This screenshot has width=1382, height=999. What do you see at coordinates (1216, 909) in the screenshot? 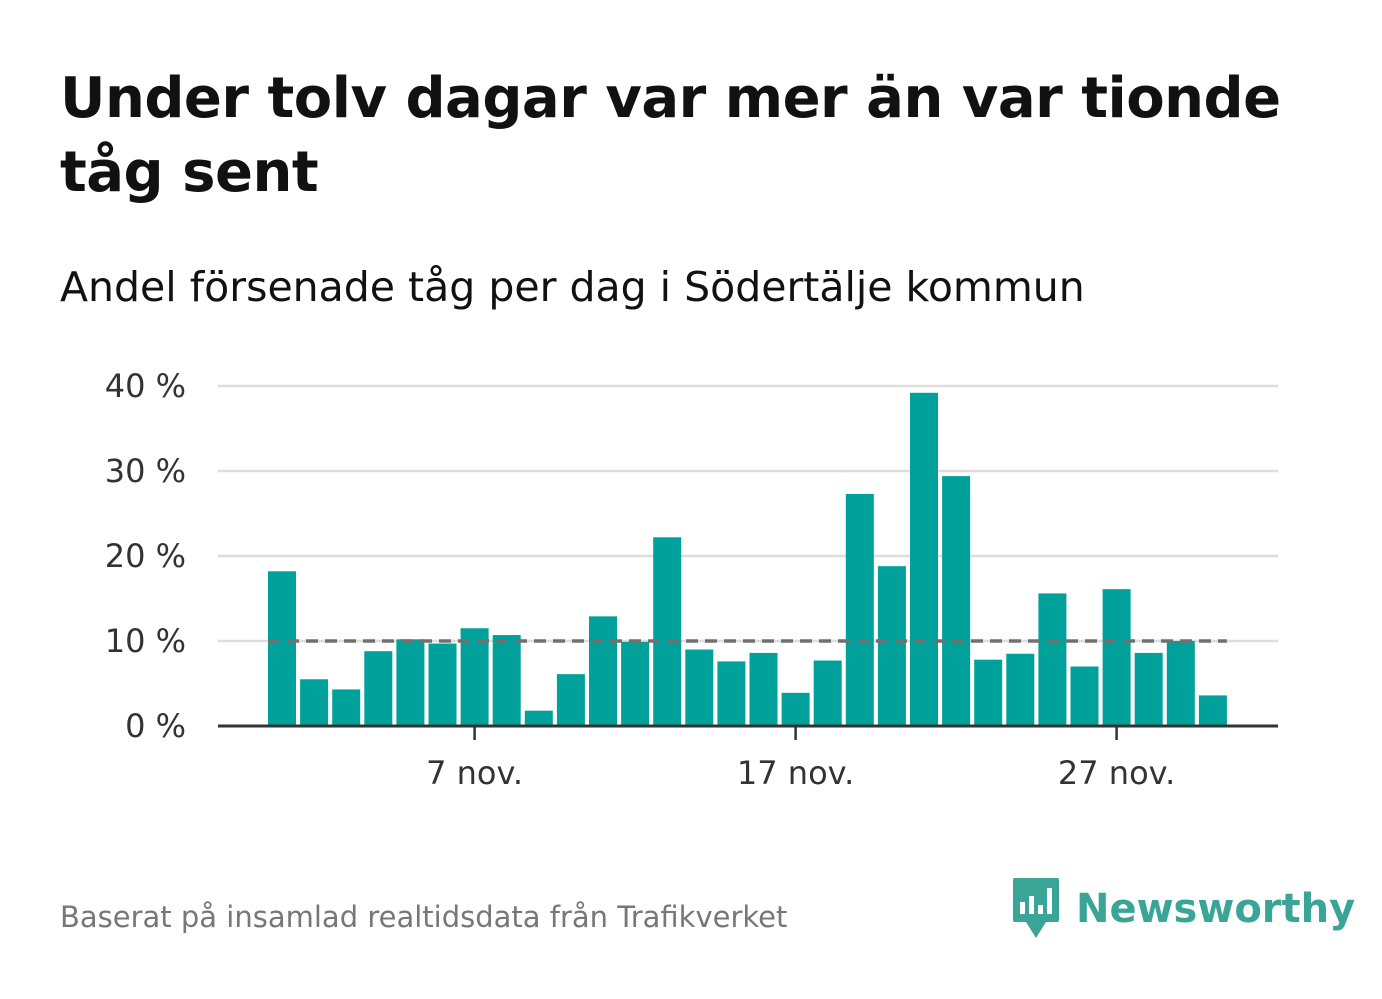
I see `brand-name: Newsworthy` at bounding box center [1216, 909].